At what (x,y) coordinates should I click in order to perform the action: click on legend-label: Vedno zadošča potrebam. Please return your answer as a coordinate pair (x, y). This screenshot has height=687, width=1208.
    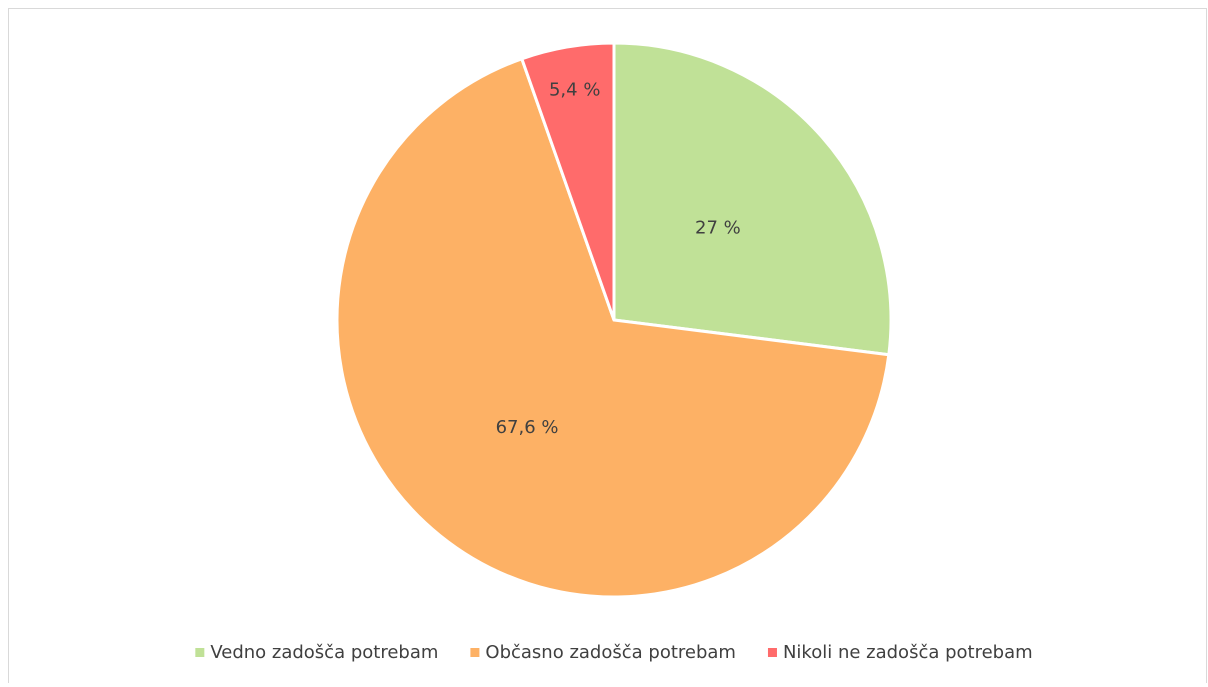
    Looking at the image, I should click on (324, 652).